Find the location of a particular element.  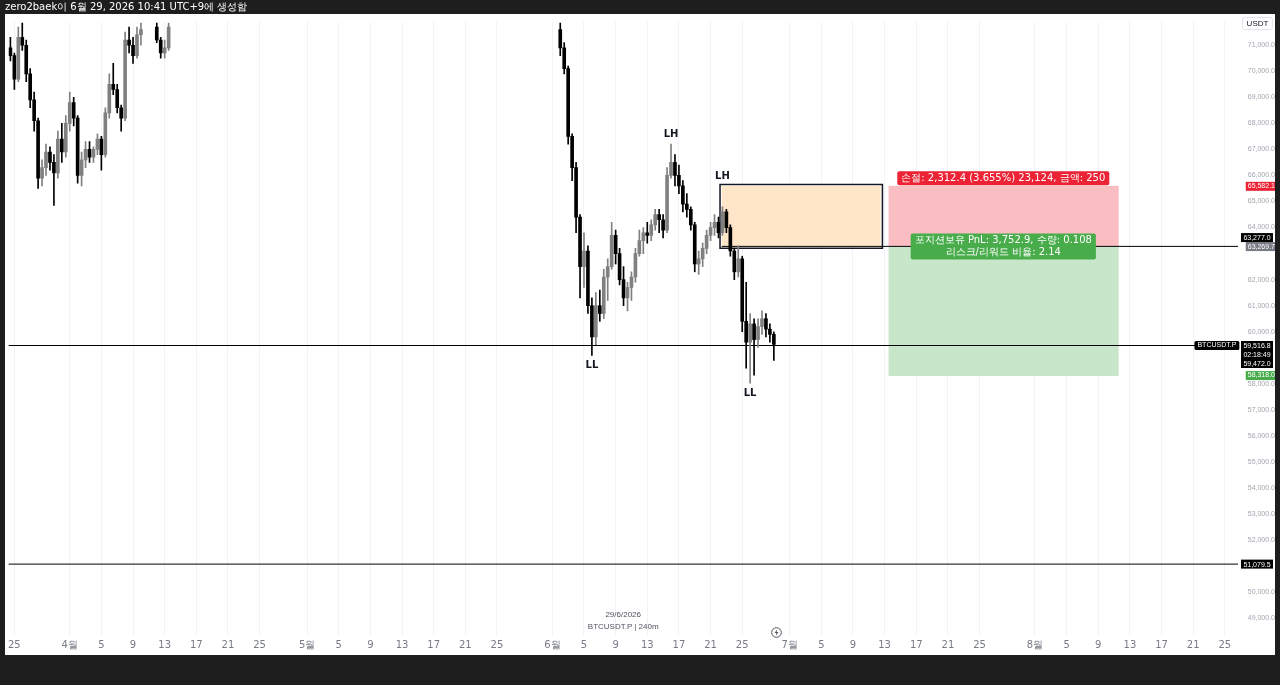

annotation: 29/6/2026 is located at coordinates (623, 615).